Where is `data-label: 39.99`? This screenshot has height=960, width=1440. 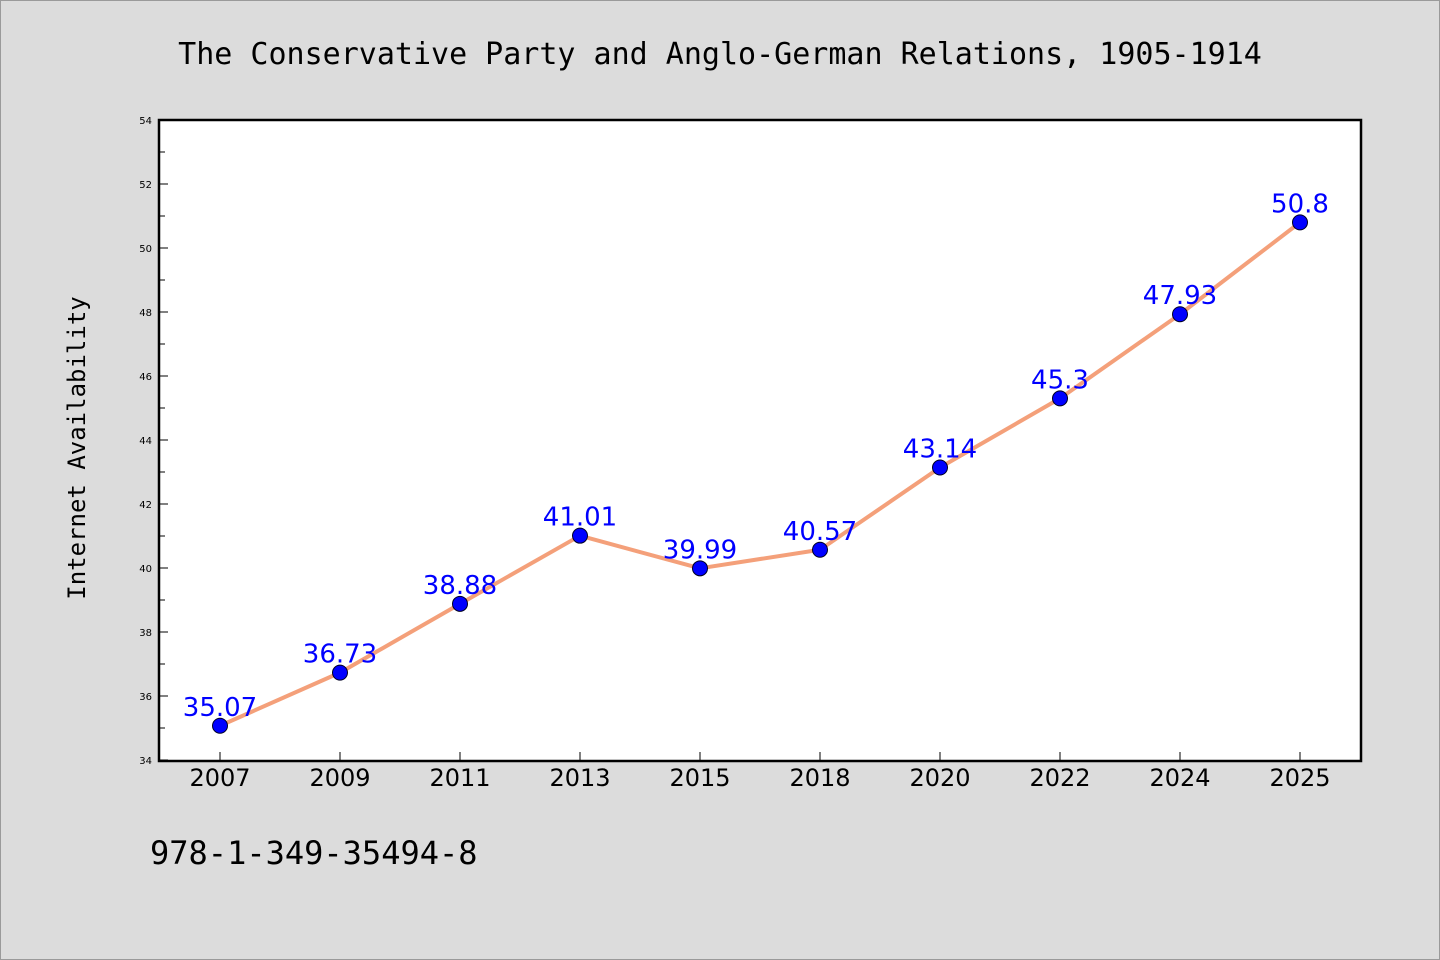 data-label: 39.99 is located at coordinates (700, 550).